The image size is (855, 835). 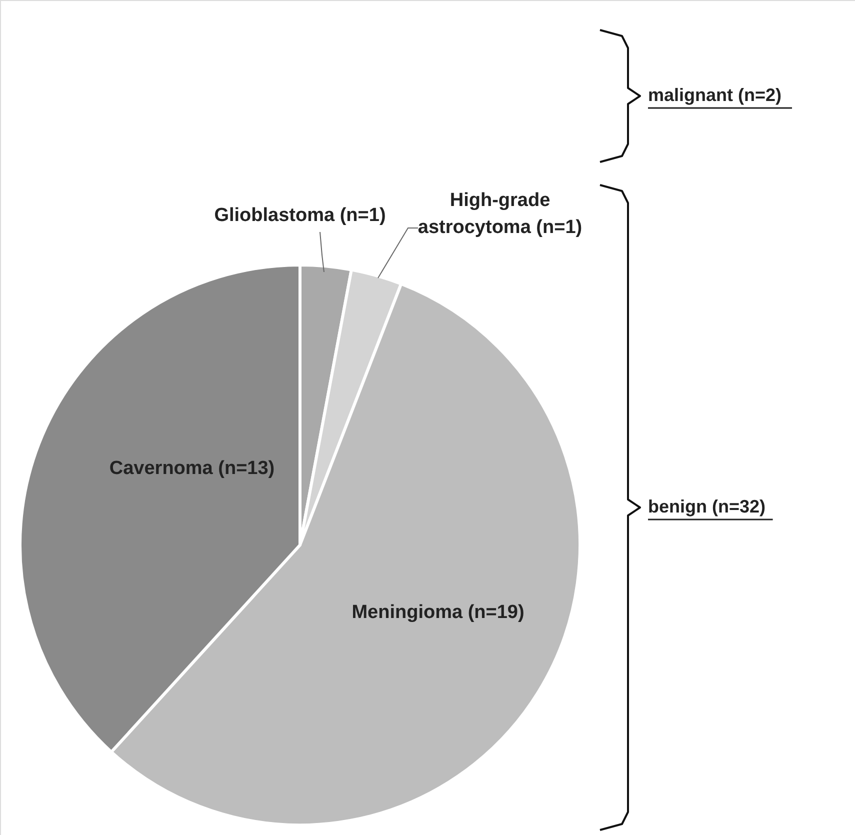 I want to click on slice-label: Cavernoma (n=13), so click(x=192, y=468).